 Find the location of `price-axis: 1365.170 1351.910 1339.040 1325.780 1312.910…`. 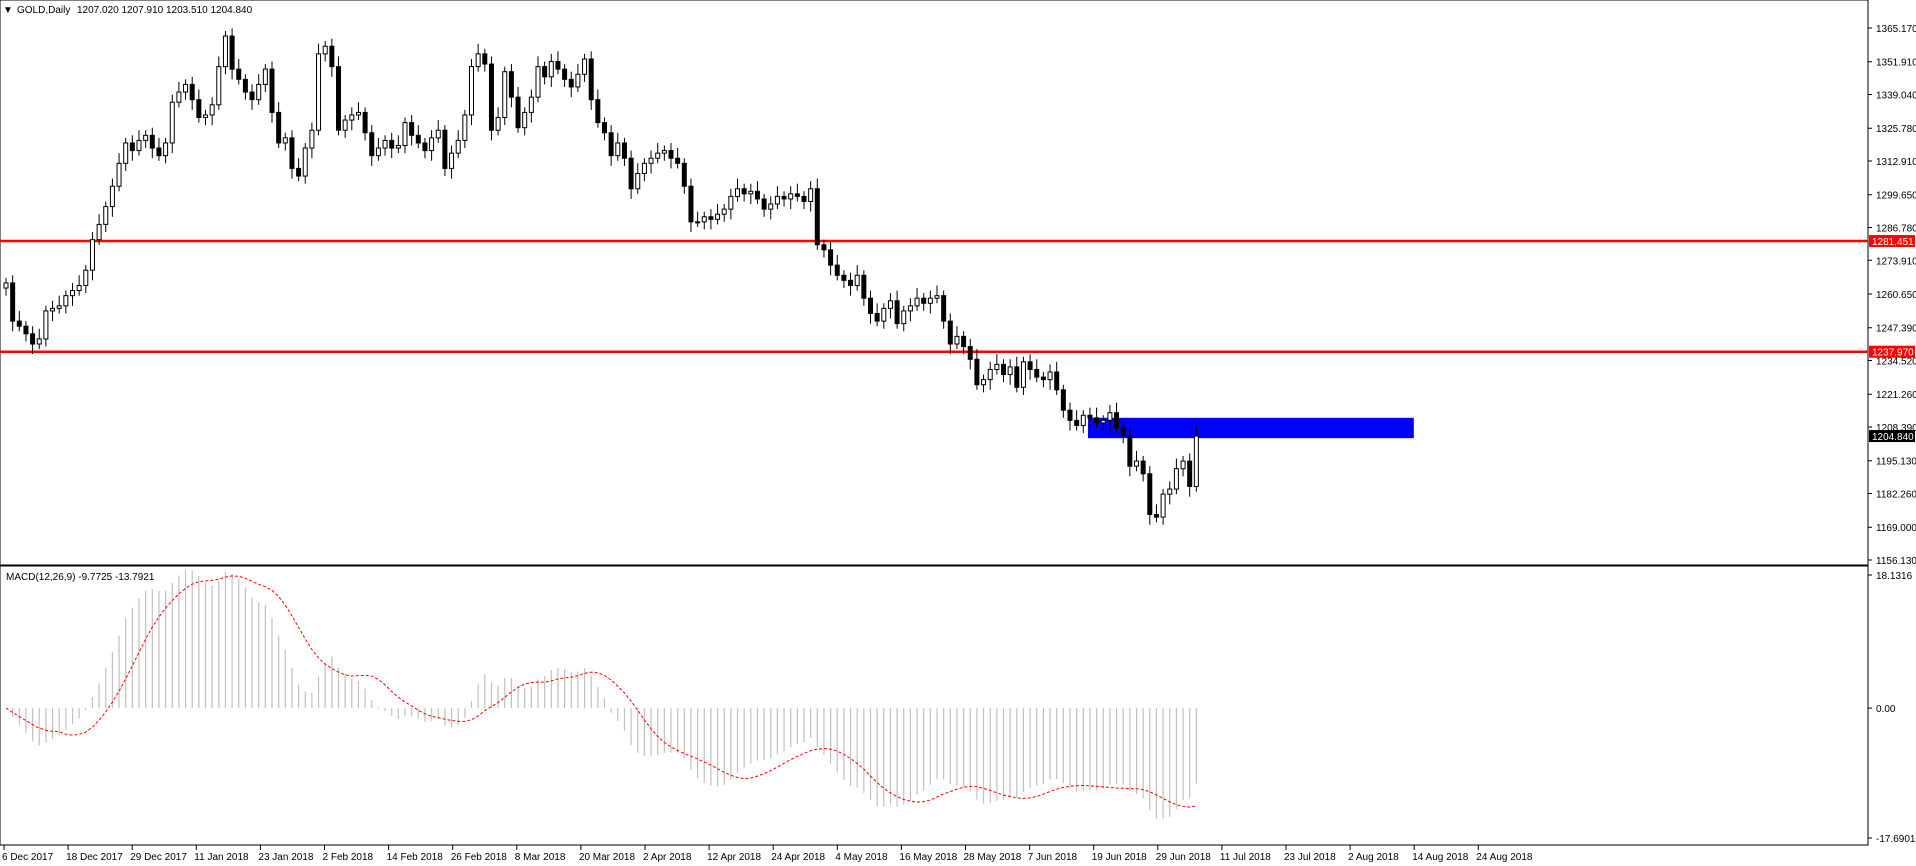

price-axis: 1365.170 1351.910 1339.040 1325.780 1312.910… is located at coordinates (1892, 295).